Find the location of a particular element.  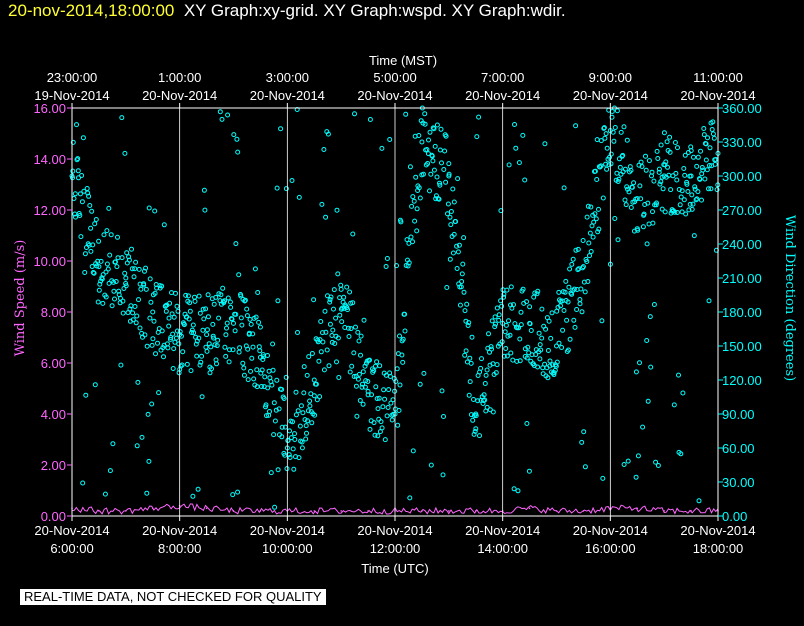

left-tick-label: 6.00 is located at coordinates (53, 363).